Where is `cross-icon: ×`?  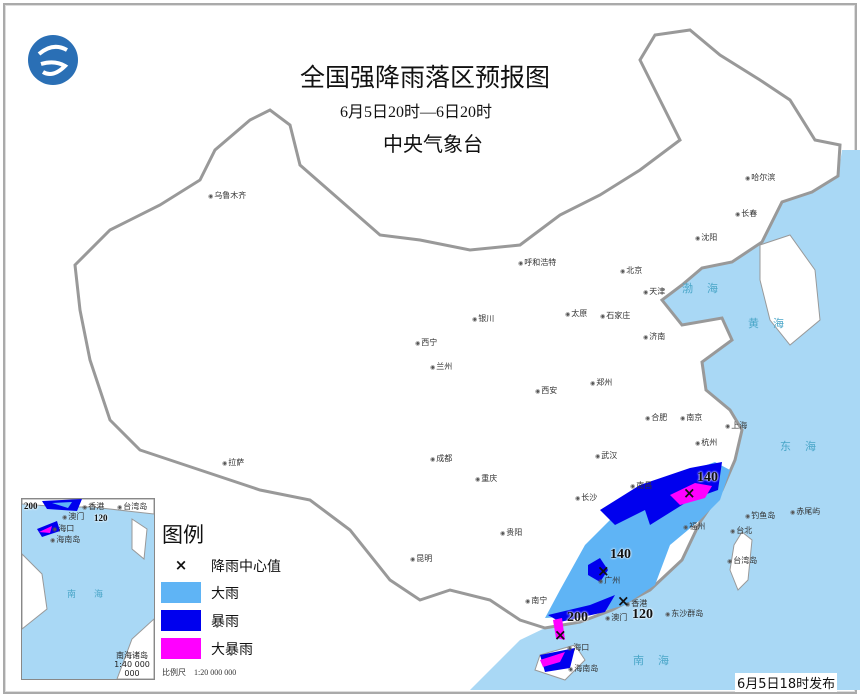
cross-icon: × is located at coordinates (181, 565).